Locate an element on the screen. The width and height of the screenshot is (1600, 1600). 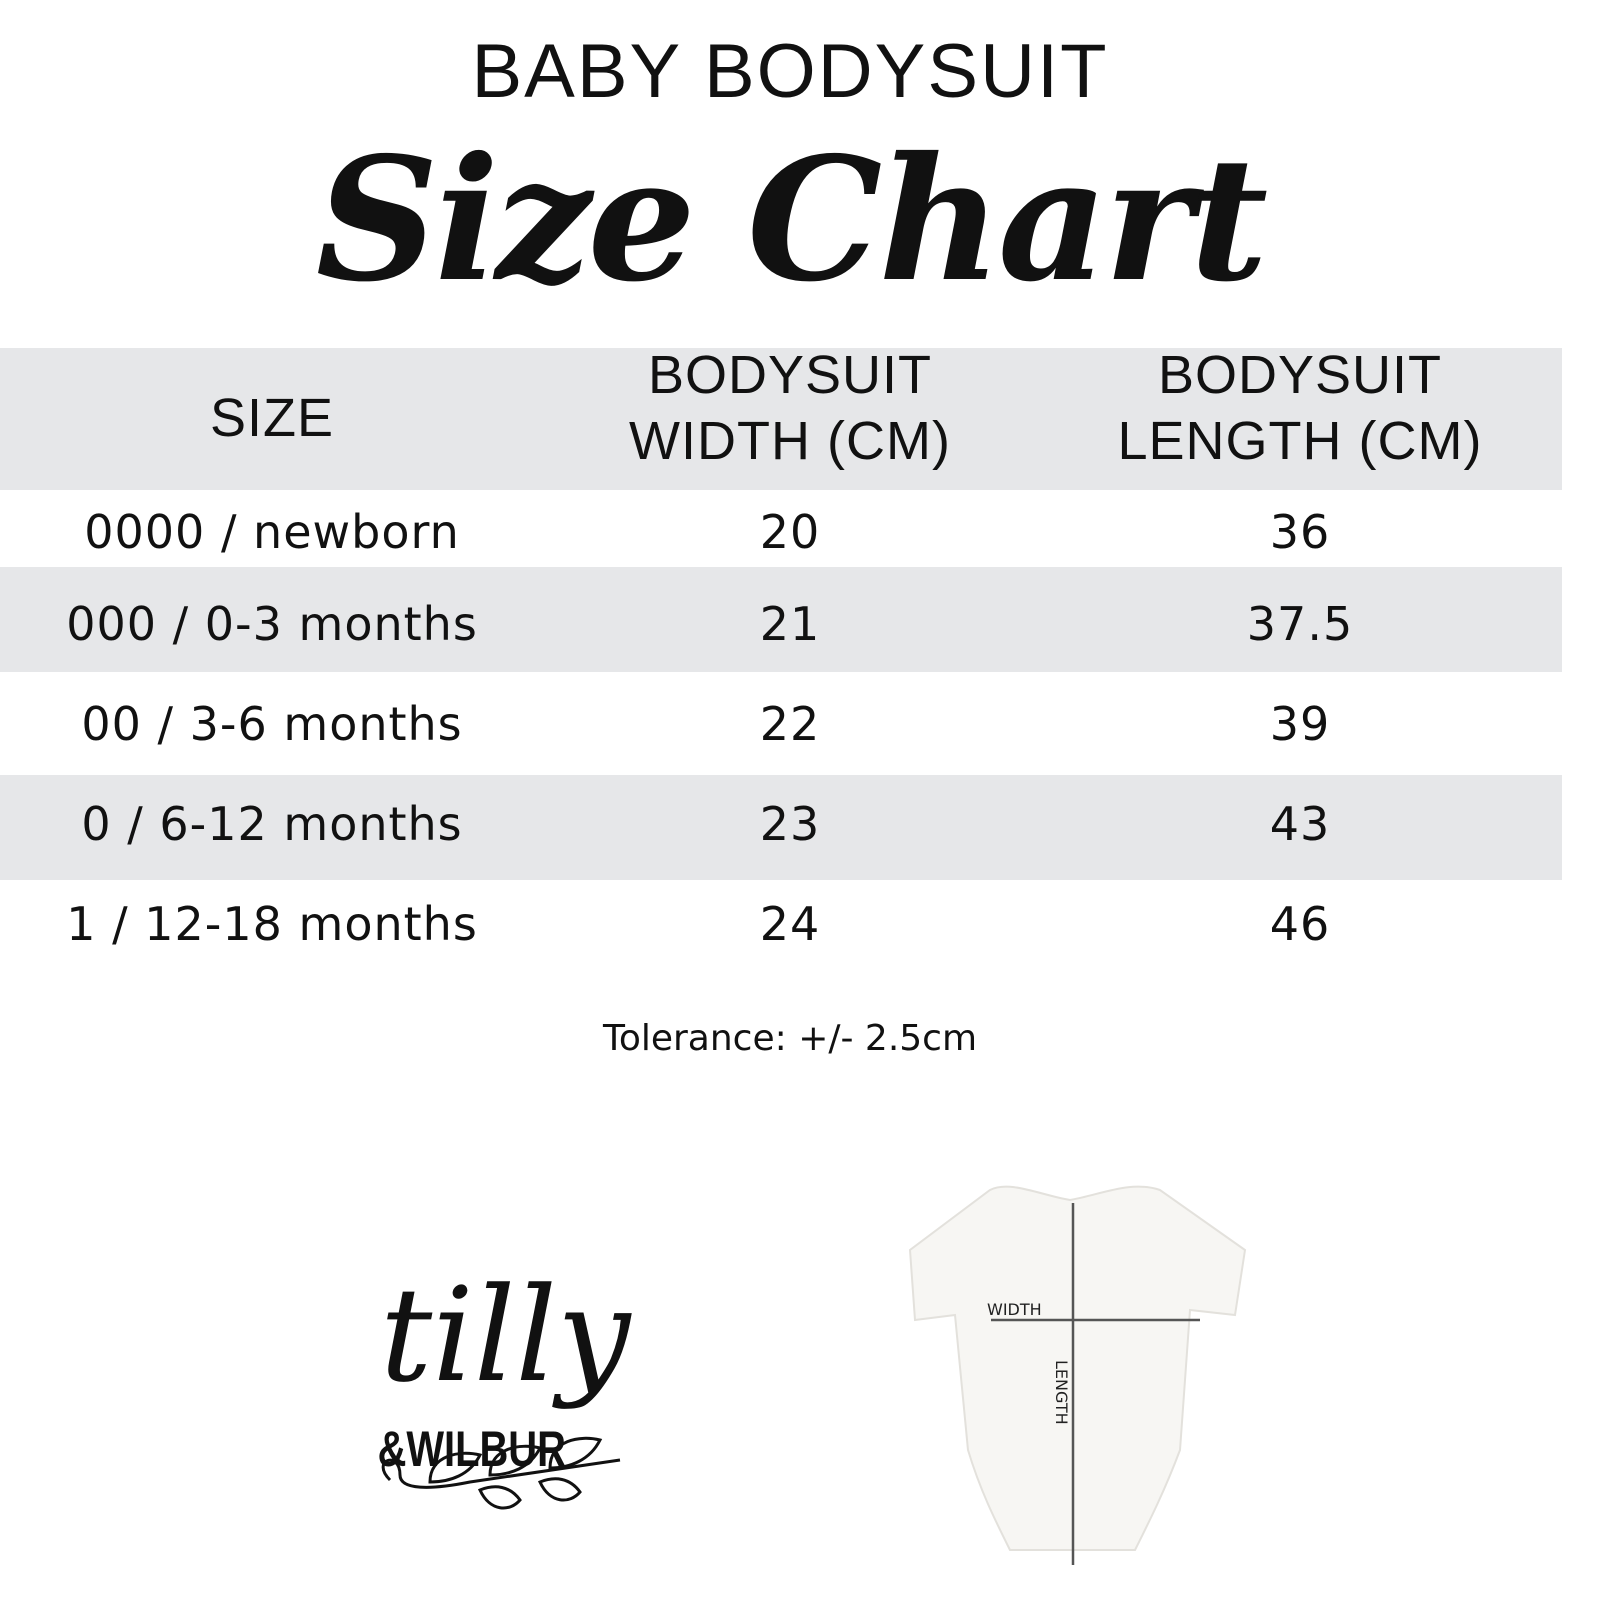
width-cell: 24 is located at coordinates (790, 924).